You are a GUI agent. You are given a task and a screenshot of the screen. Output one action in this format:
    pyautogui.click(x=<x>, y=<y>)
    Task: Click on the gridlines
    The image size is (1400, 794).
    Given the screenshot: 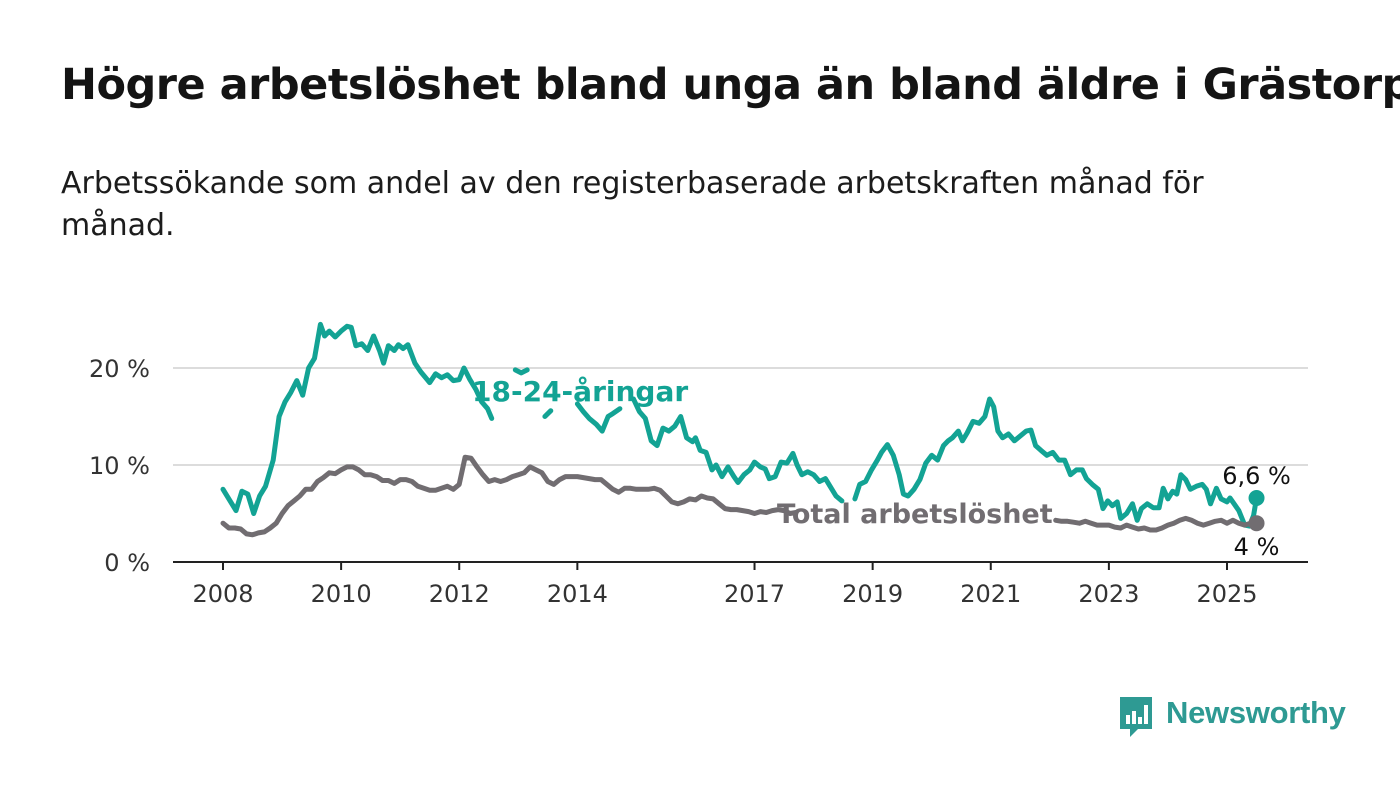 What is the action you would take?
    pyautogui.click(x=740, y=416)
    